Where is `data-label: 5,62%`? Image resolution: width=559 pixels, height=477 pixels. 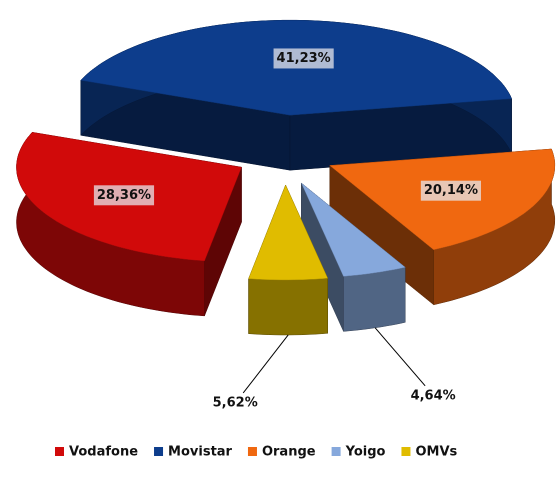 data-label: 5,62% is located at coordinates (235, 402).